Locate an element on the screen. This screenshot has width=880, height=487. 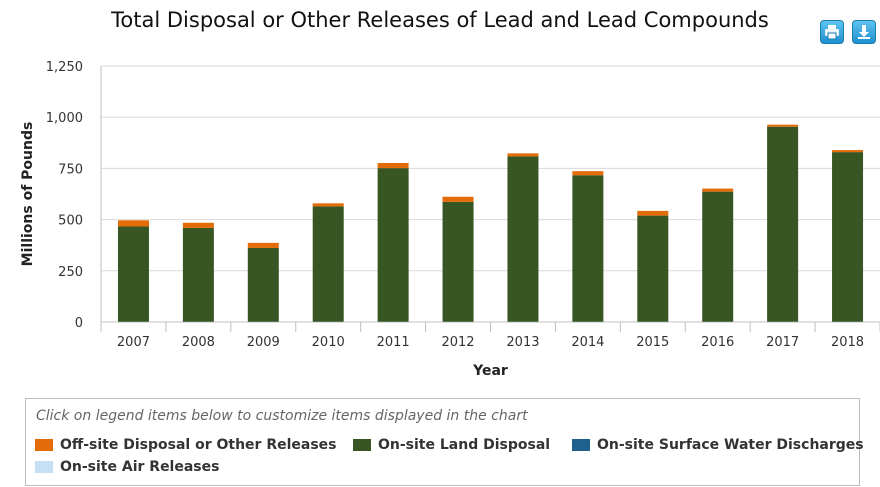
x-axis-title: Year is located at coordinates (490, 371).